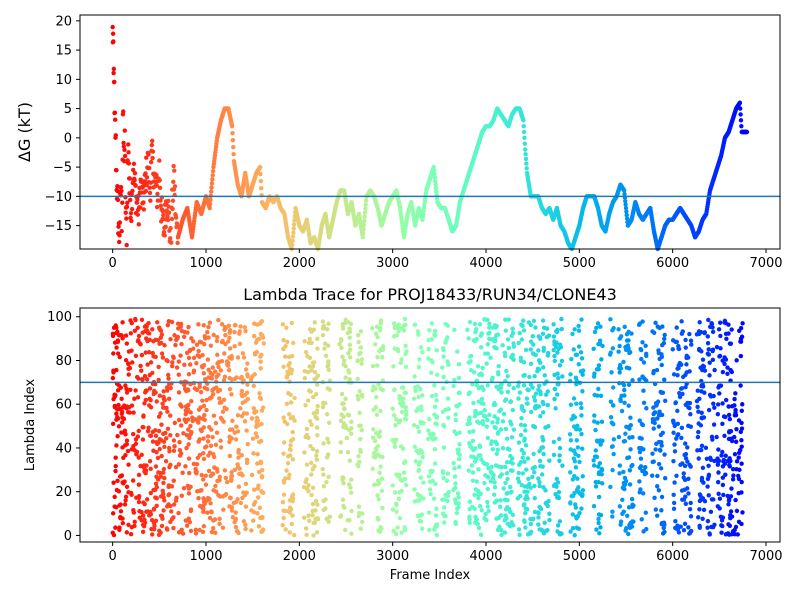 Image resolution: width=800 pixels, height=600 pixels. Describe the element at coordinates (24, 132) in the screenshot. I see `delta-g-y-axis-label: ΔG (kT)` at that location.